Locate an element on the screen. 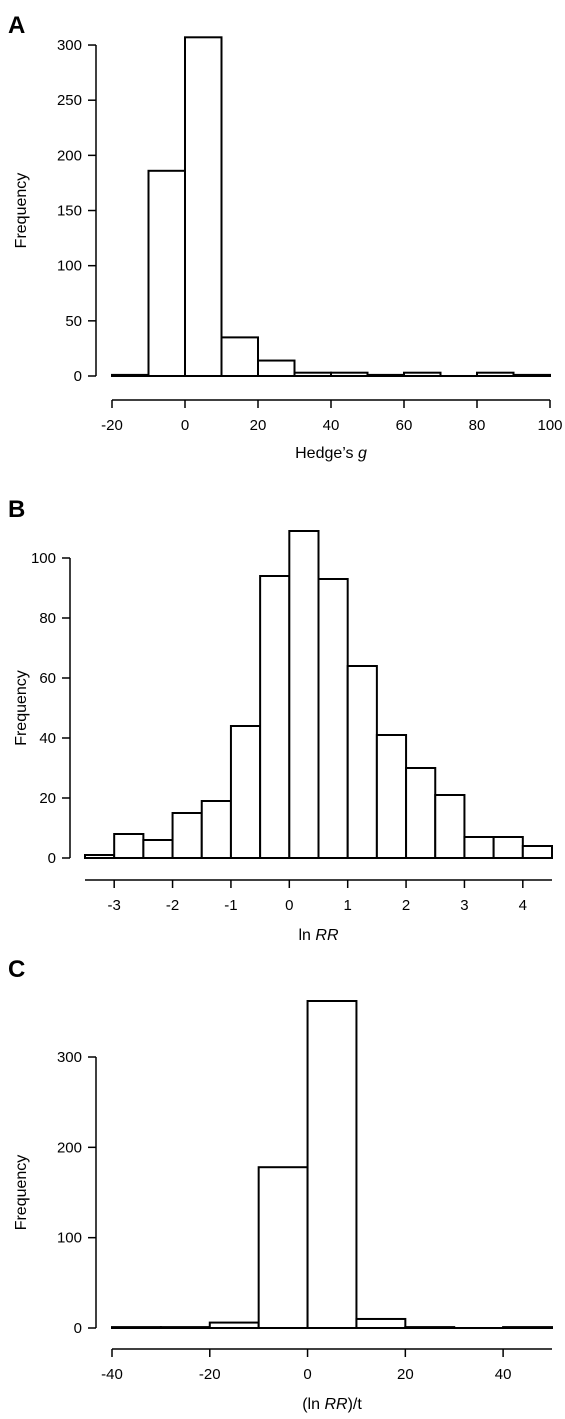 This screenshot has height=1419, width=565. x-axis-title-text: Hedge’s is located at coordinates (326, 453).